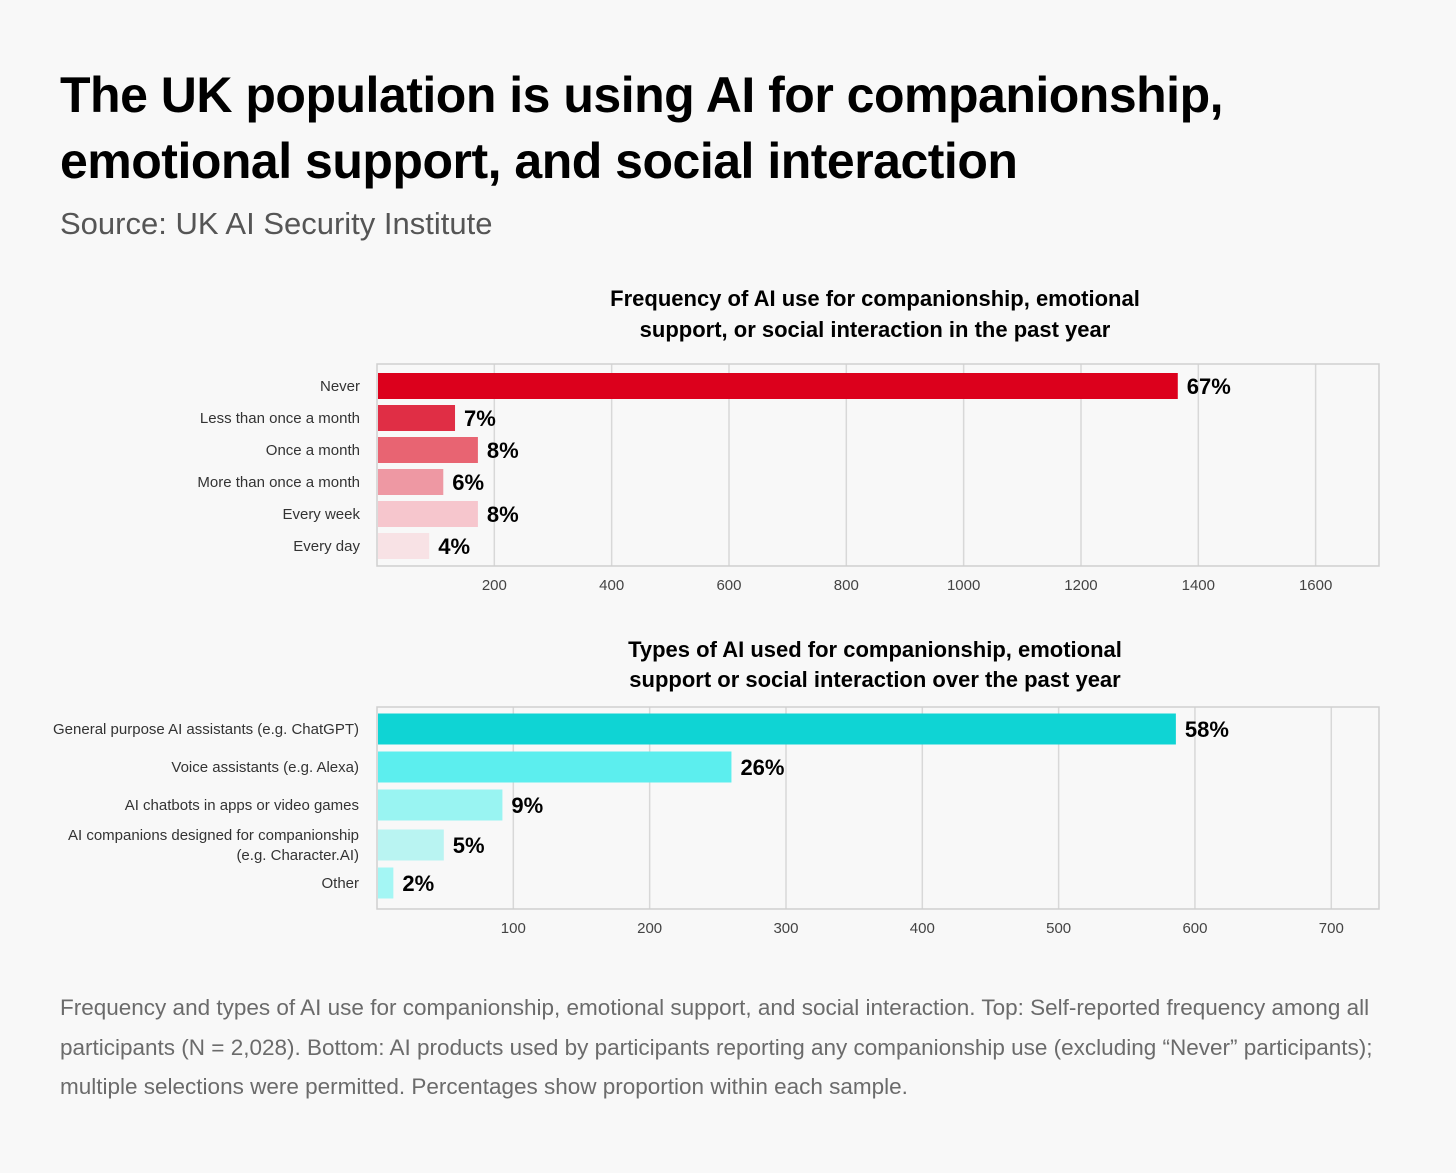 The width and height of the screenshot is (1456, 1173). Describe the element at coordinates (265, 767) in the screenshot. I see `category-label: Voice assistants (e.g. Alexa)` at that location.